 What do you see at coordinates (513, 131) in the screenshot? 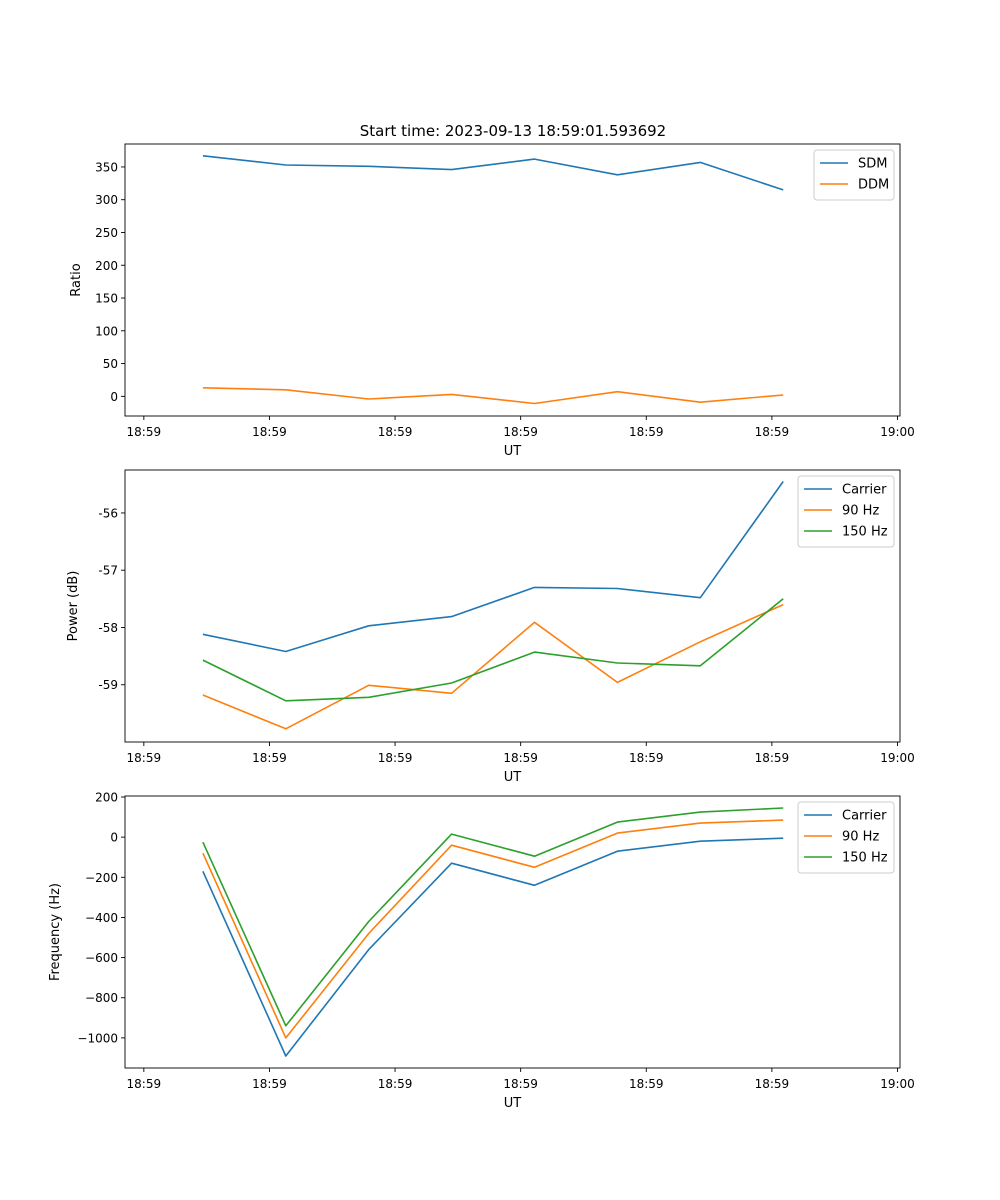
I see `chart-title: Start time: 2023-09-13 18:59:01.593692` at bounding box center [513, 131].